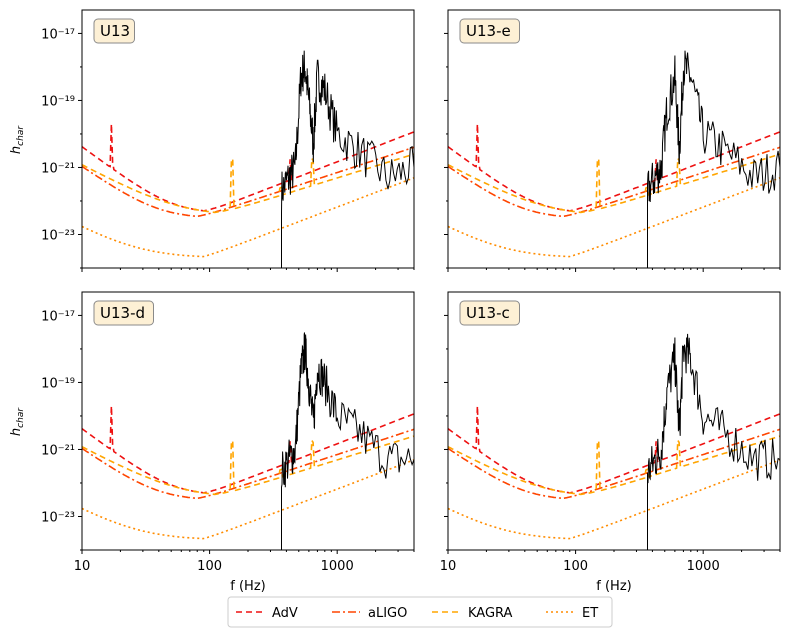 This screenshot has width=789, height=636. I want to click on ylabel-bottom: hchar, so click(17, 421).